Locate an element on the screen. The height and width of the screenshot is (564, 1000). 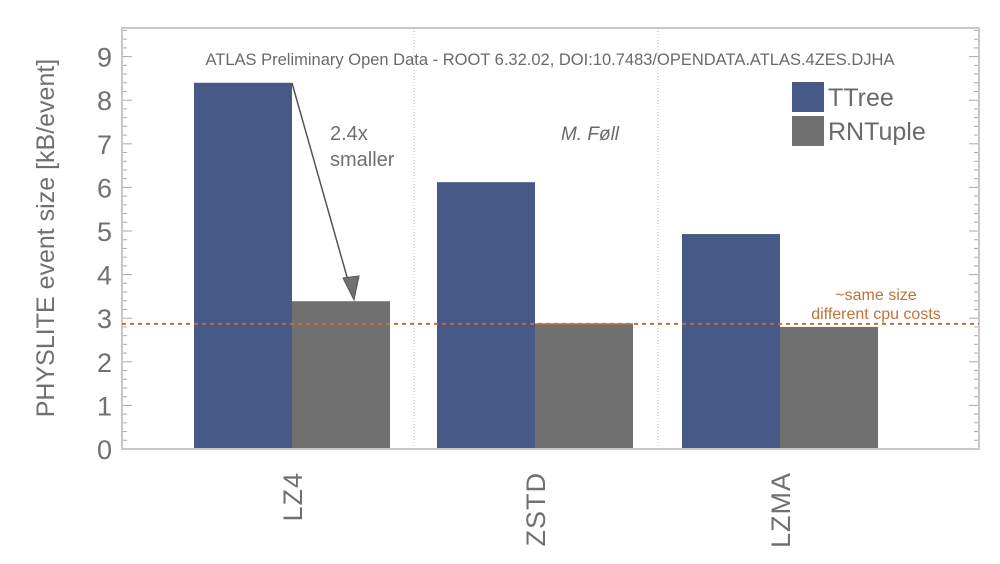
bar-rntuple-lz4 is located at coordinates (341, 375).